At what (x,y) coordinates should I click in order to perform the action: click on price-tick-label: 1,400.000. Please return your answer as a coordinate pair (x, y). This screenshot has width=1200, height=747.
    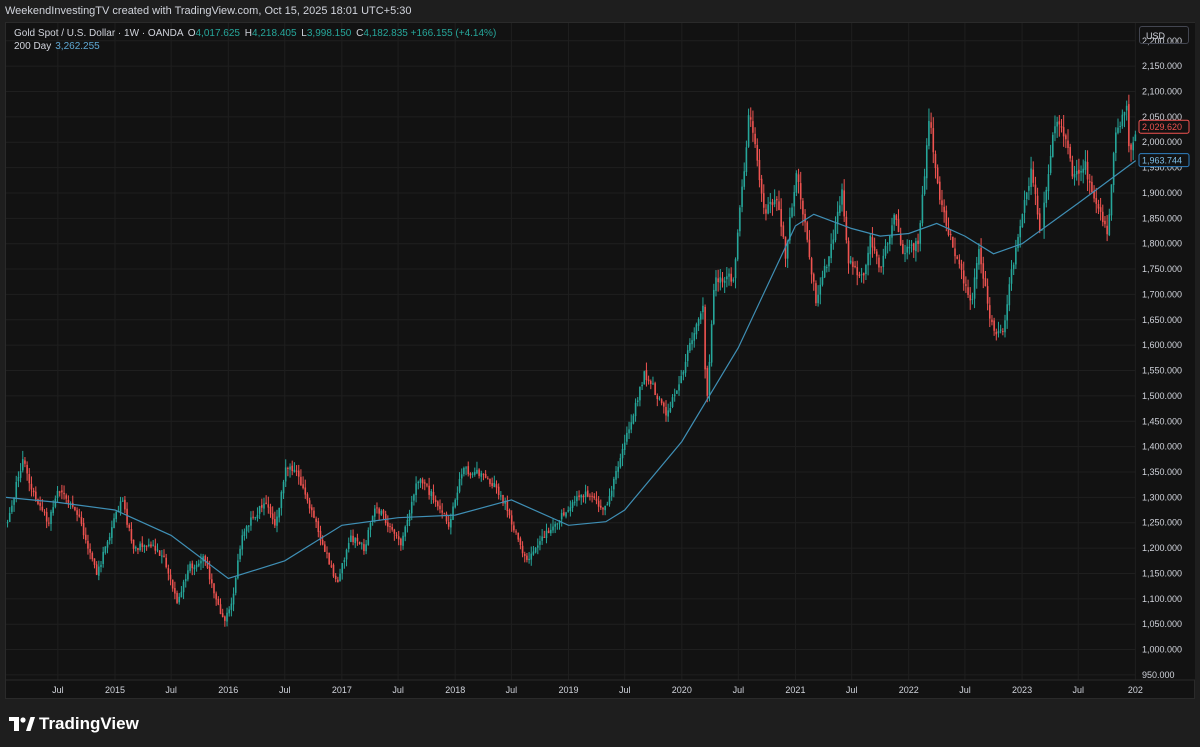
    Looking at the image, I should click on (1162, 447).